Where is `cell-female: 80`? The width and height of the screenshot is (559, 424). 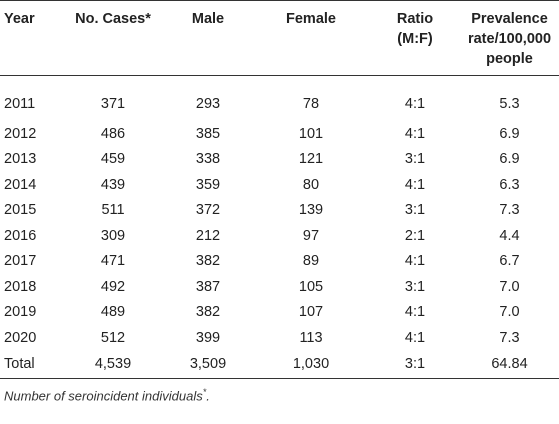 cell-female: 80 is located at coordinates (311, 184).